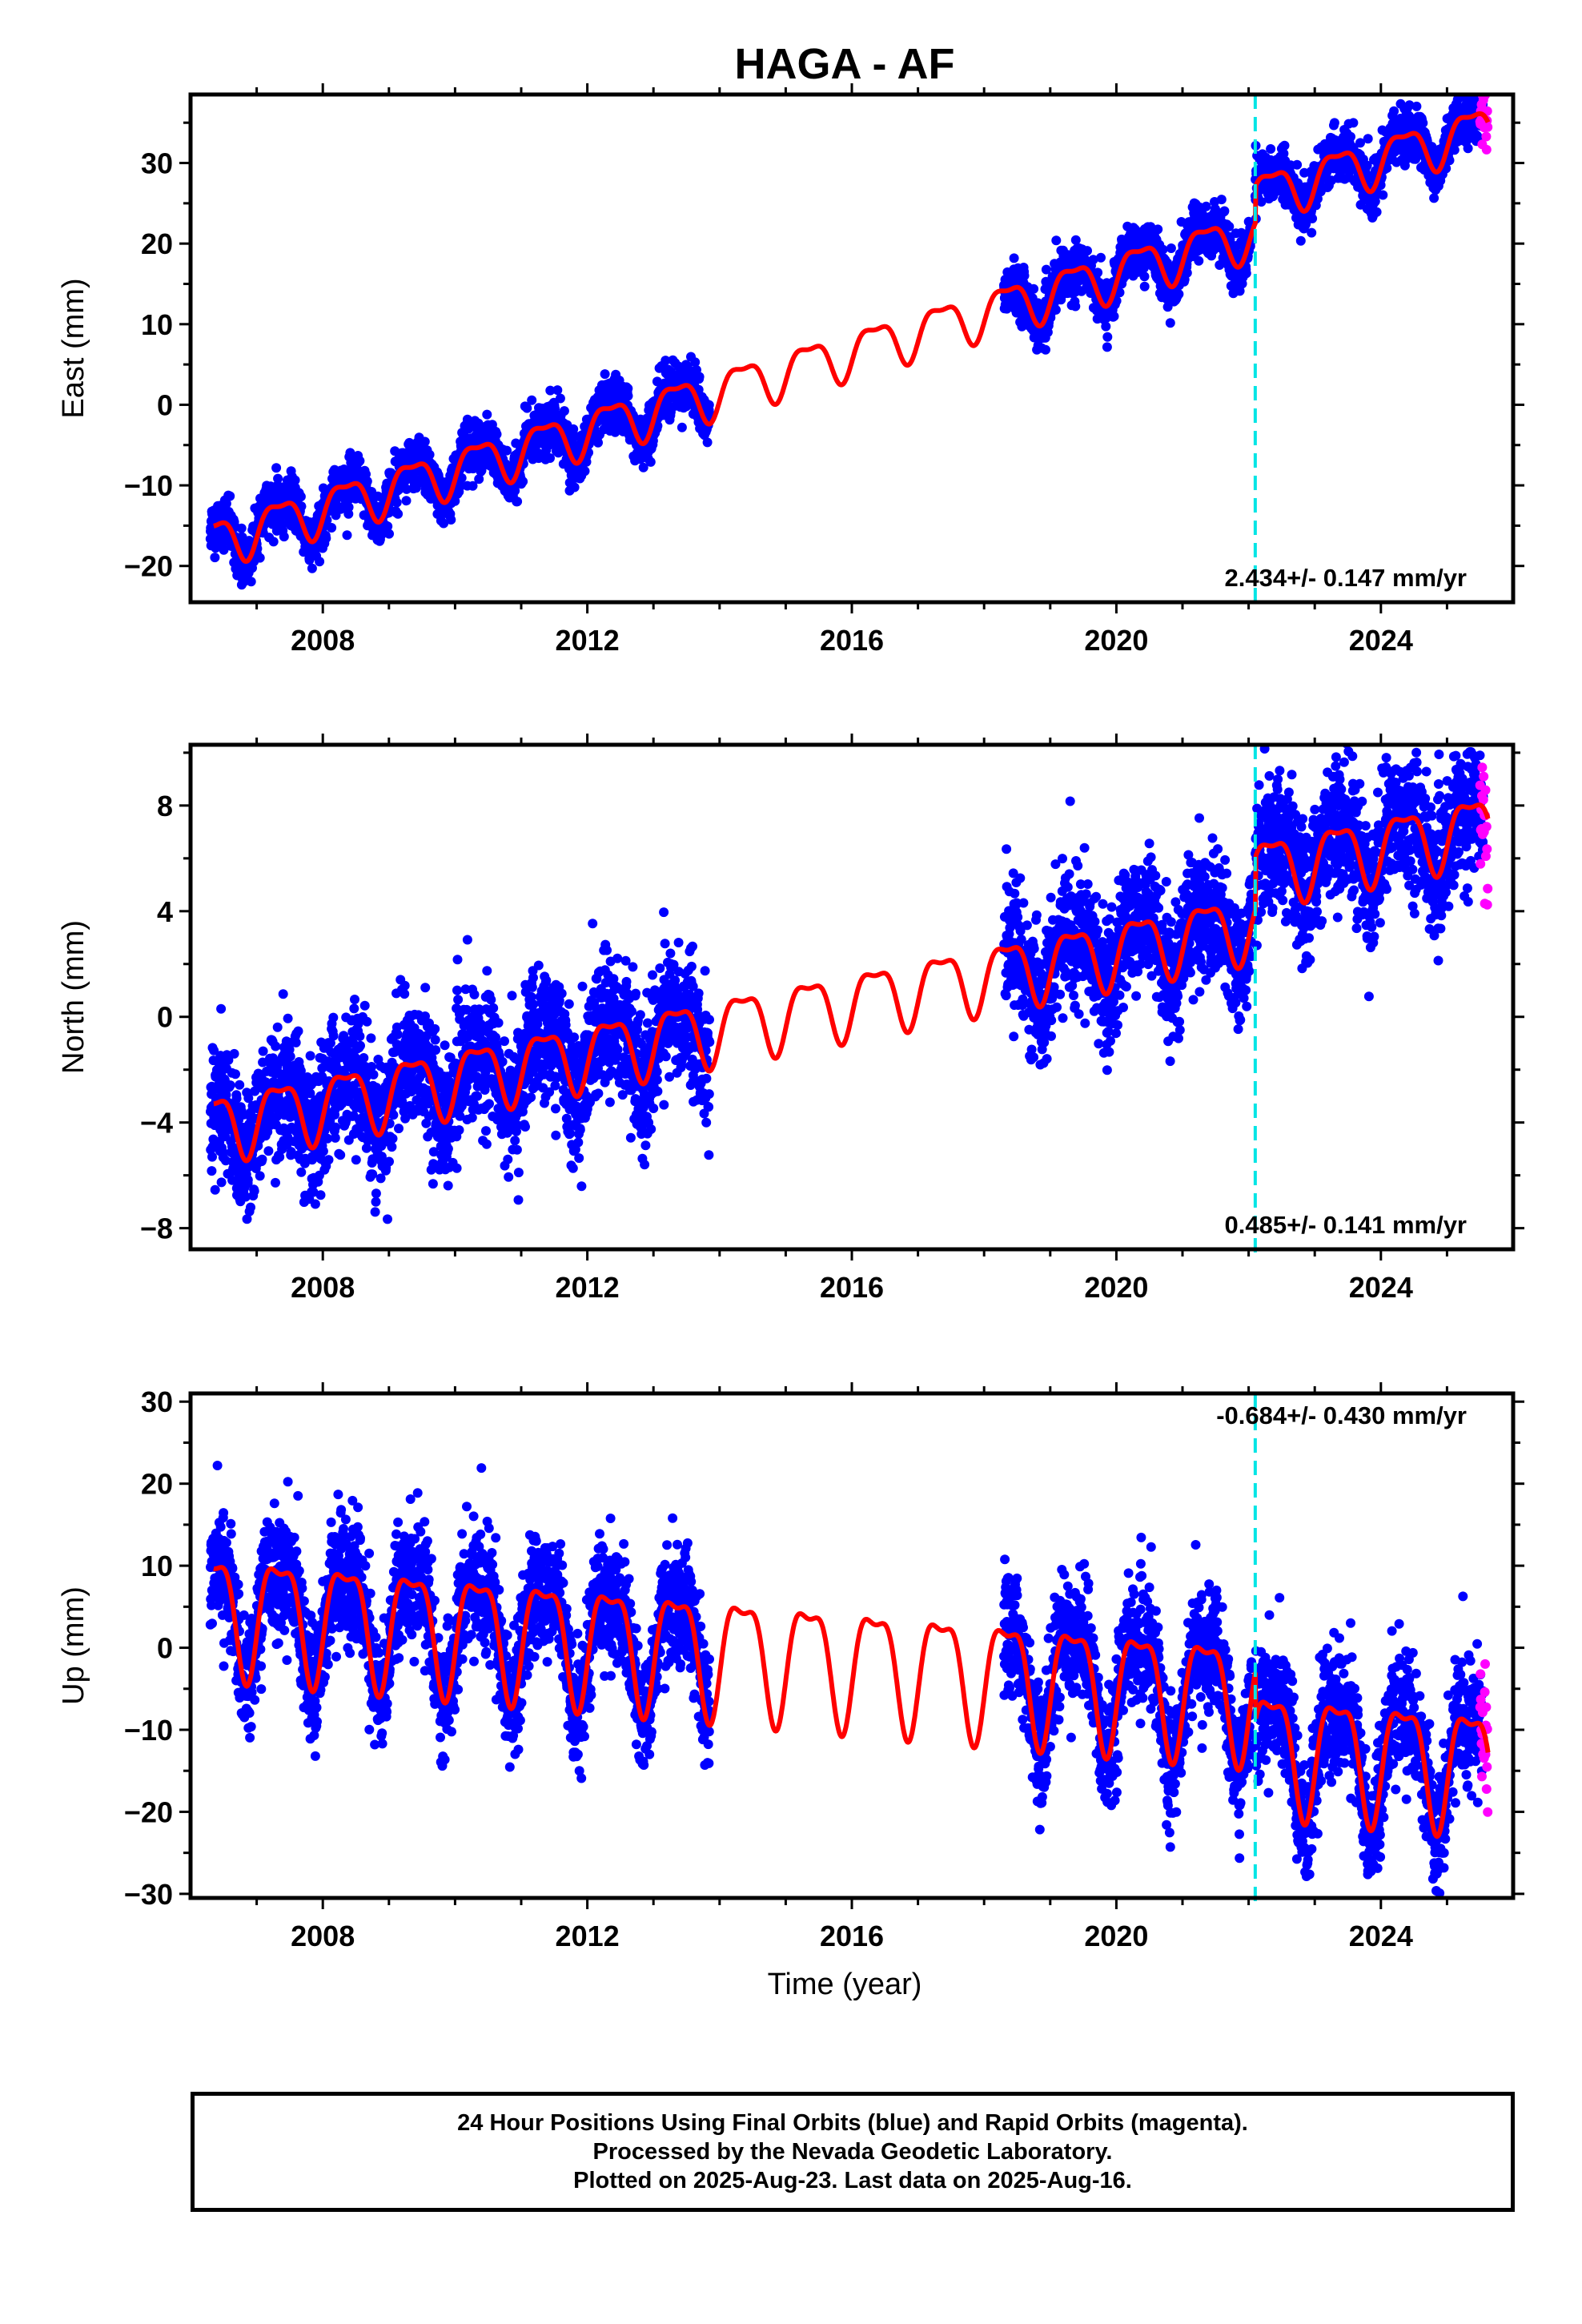  What do you see at coordinates (1116, 640) in the screenshot?
I see `x-tick-label: 2020` at bounding box center [1116, 640].